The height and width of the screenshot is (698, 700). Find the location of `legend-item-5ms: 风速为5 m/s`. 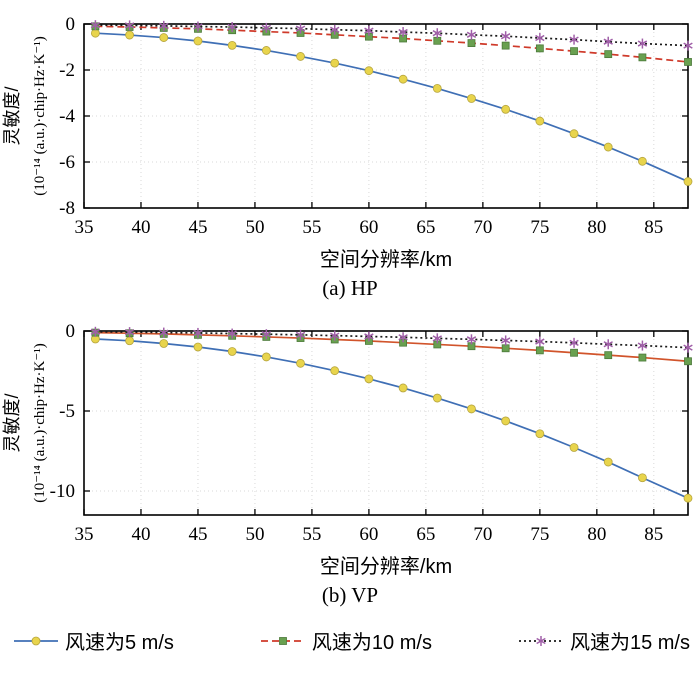

legend-item-5ms: 风速为5 m/s is located at coordinates (93, 640).